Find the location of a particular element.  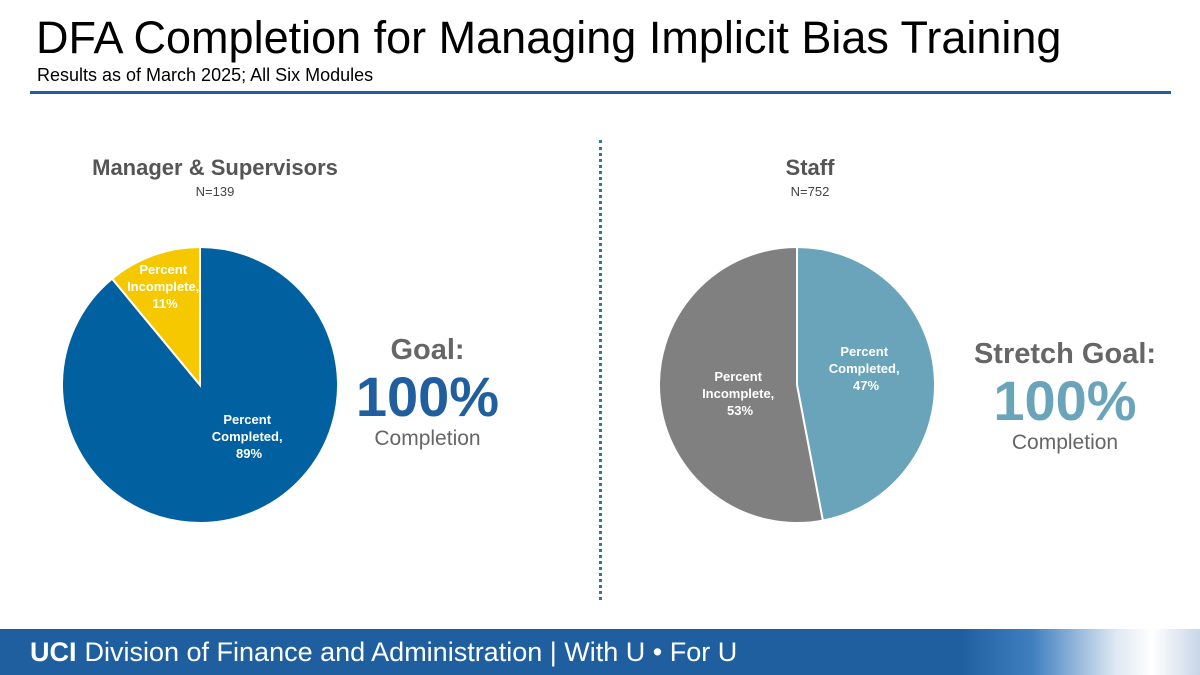

managers-goal-block: Goal: 100% Completion is located at coordinates (427, 392).